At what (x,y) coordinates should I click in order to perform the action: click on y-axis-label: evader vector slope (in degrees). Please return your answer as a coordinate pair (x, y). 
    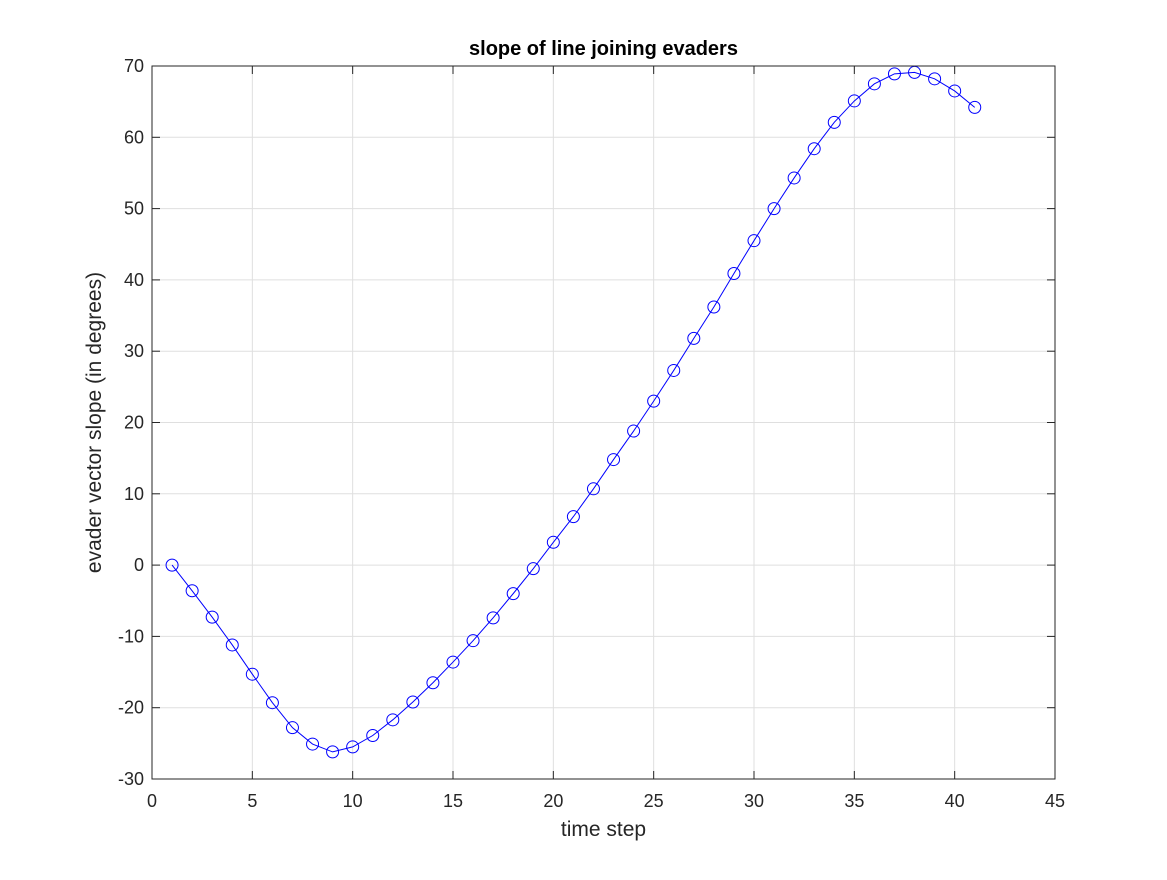
    Looking at the image, I should click on (94, 422).